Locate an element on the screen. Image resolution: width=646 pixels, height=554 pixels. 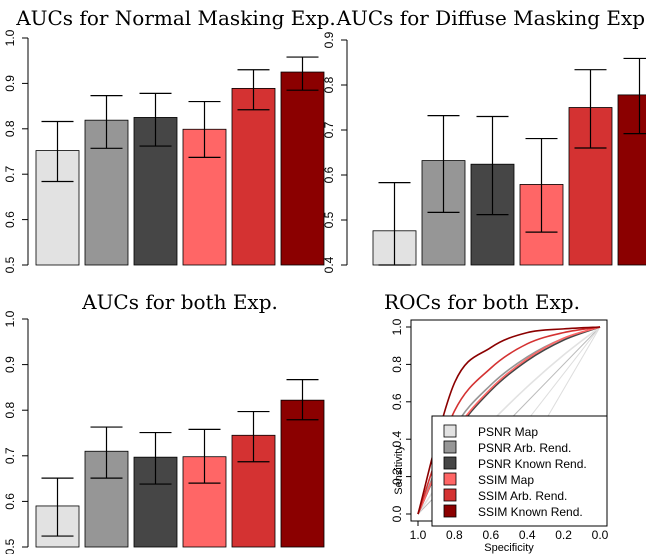
roc-x-axis-label: Specificity is located at coordinates (509, 548).